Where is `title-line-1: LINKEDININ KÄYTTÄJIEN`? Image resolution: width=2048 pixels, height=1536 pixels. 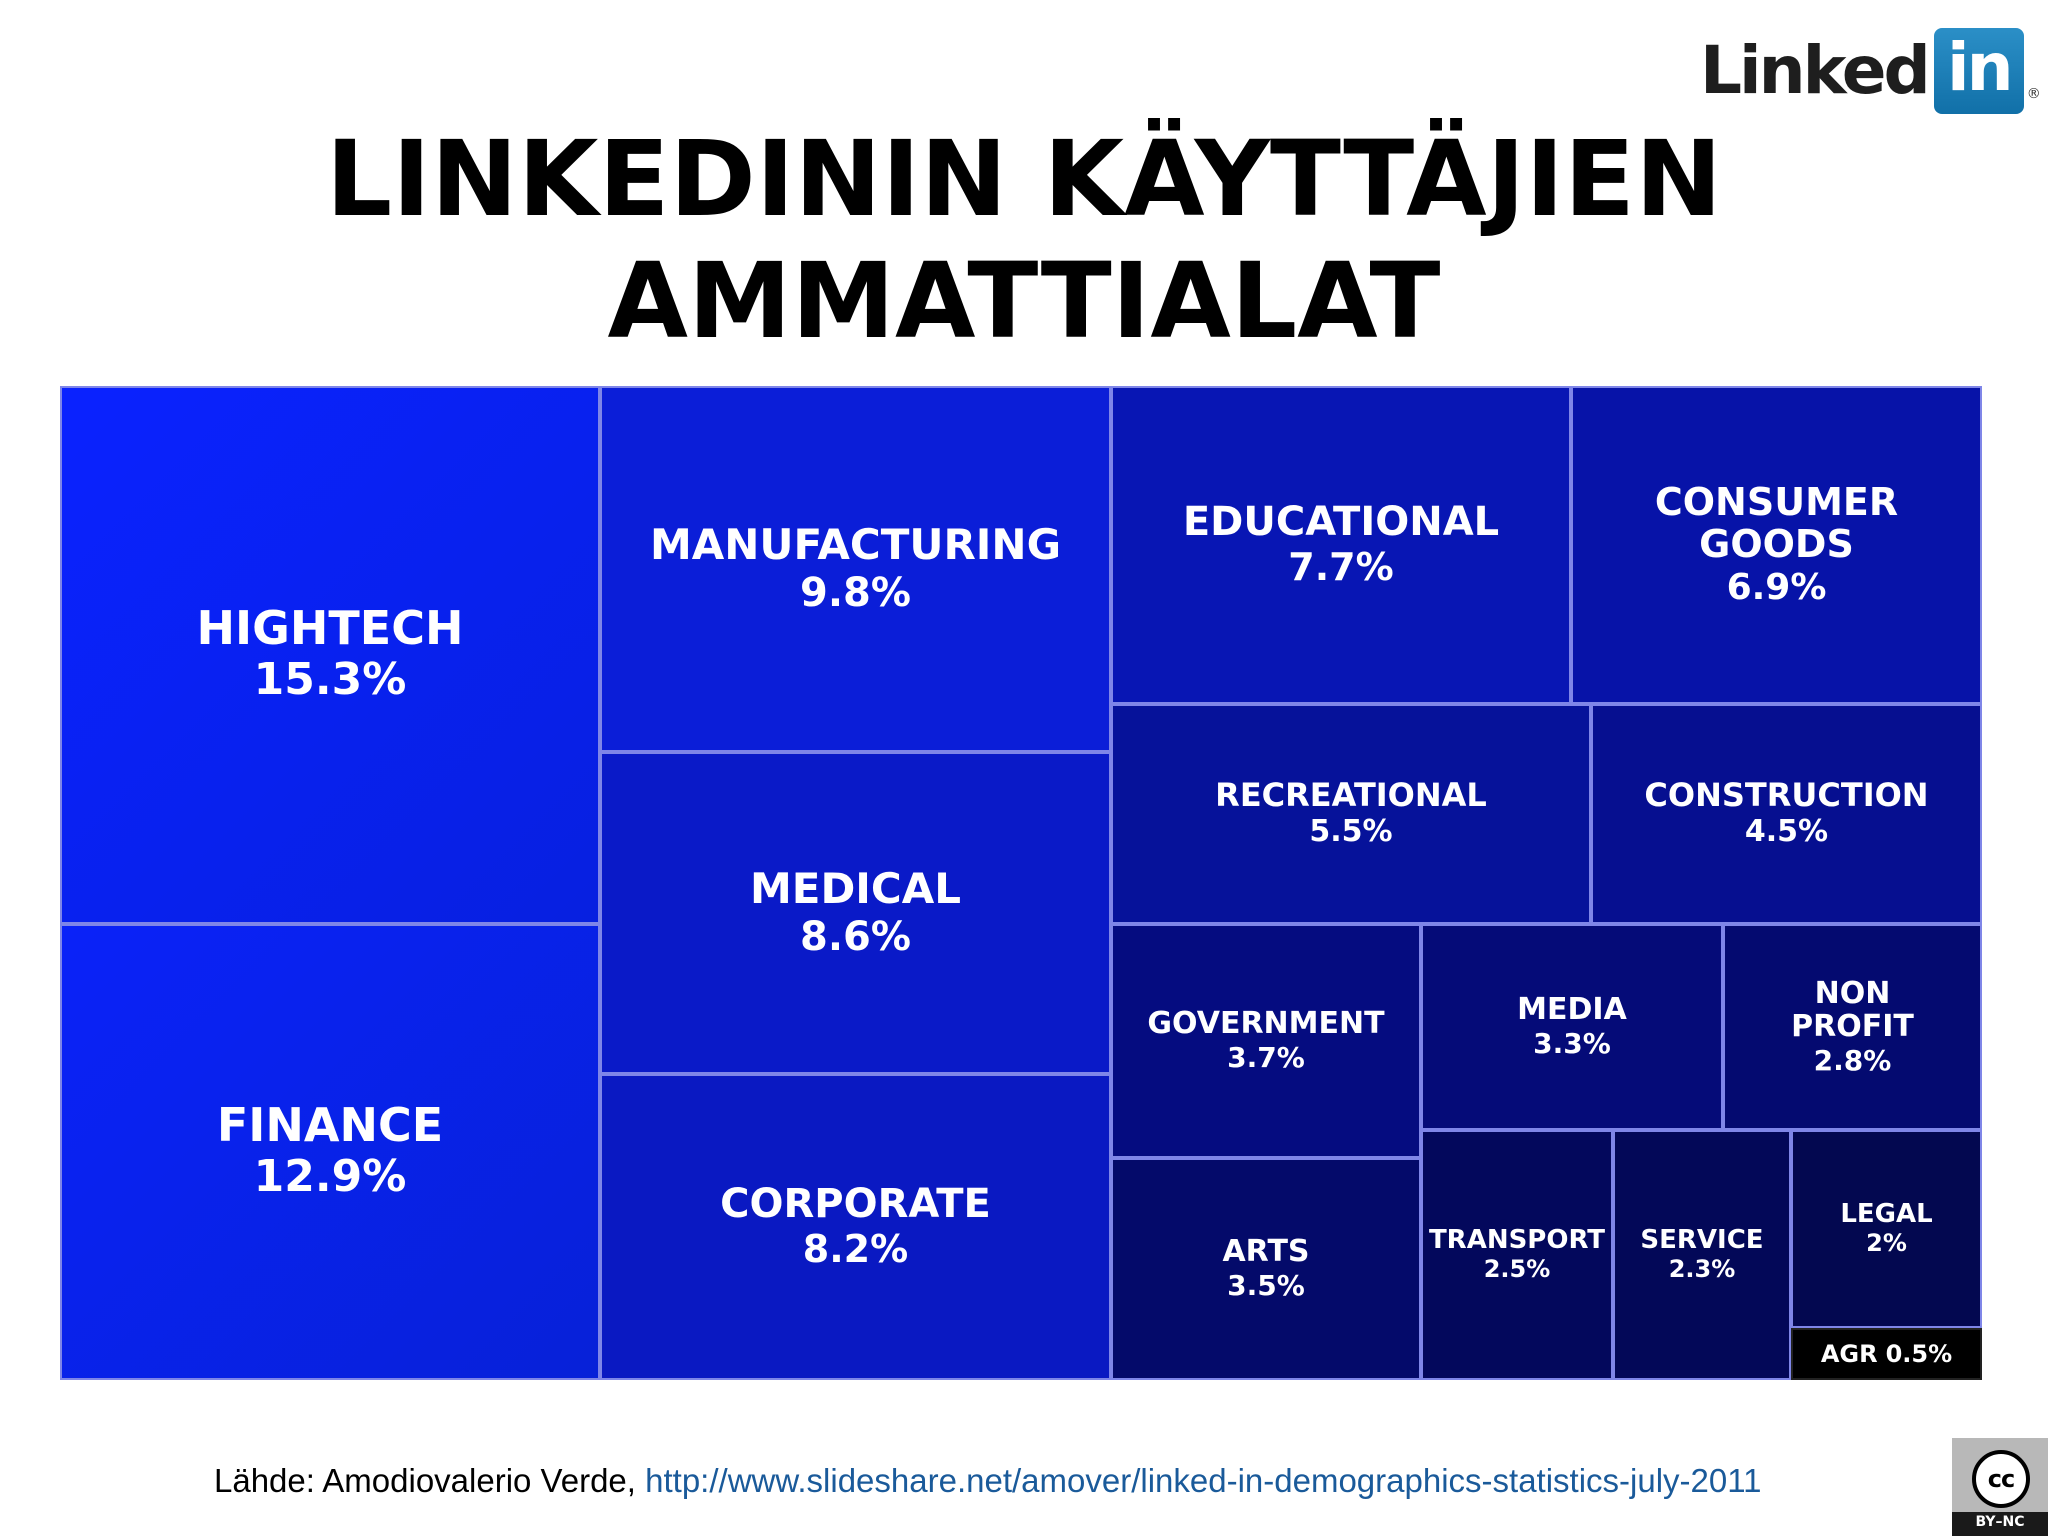
title-line-1: LINKEDININ KÄYTTÄJIEN is located at coordinates (1024, 179).